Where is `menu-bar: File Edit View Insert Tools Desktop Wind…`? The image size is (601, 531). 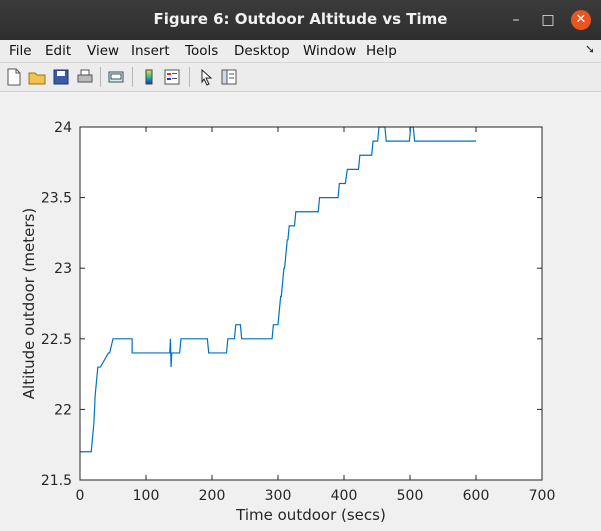 menu-bar: File Edit View Insert Tools Desktop Wind… is located at coordinates (300, 51).